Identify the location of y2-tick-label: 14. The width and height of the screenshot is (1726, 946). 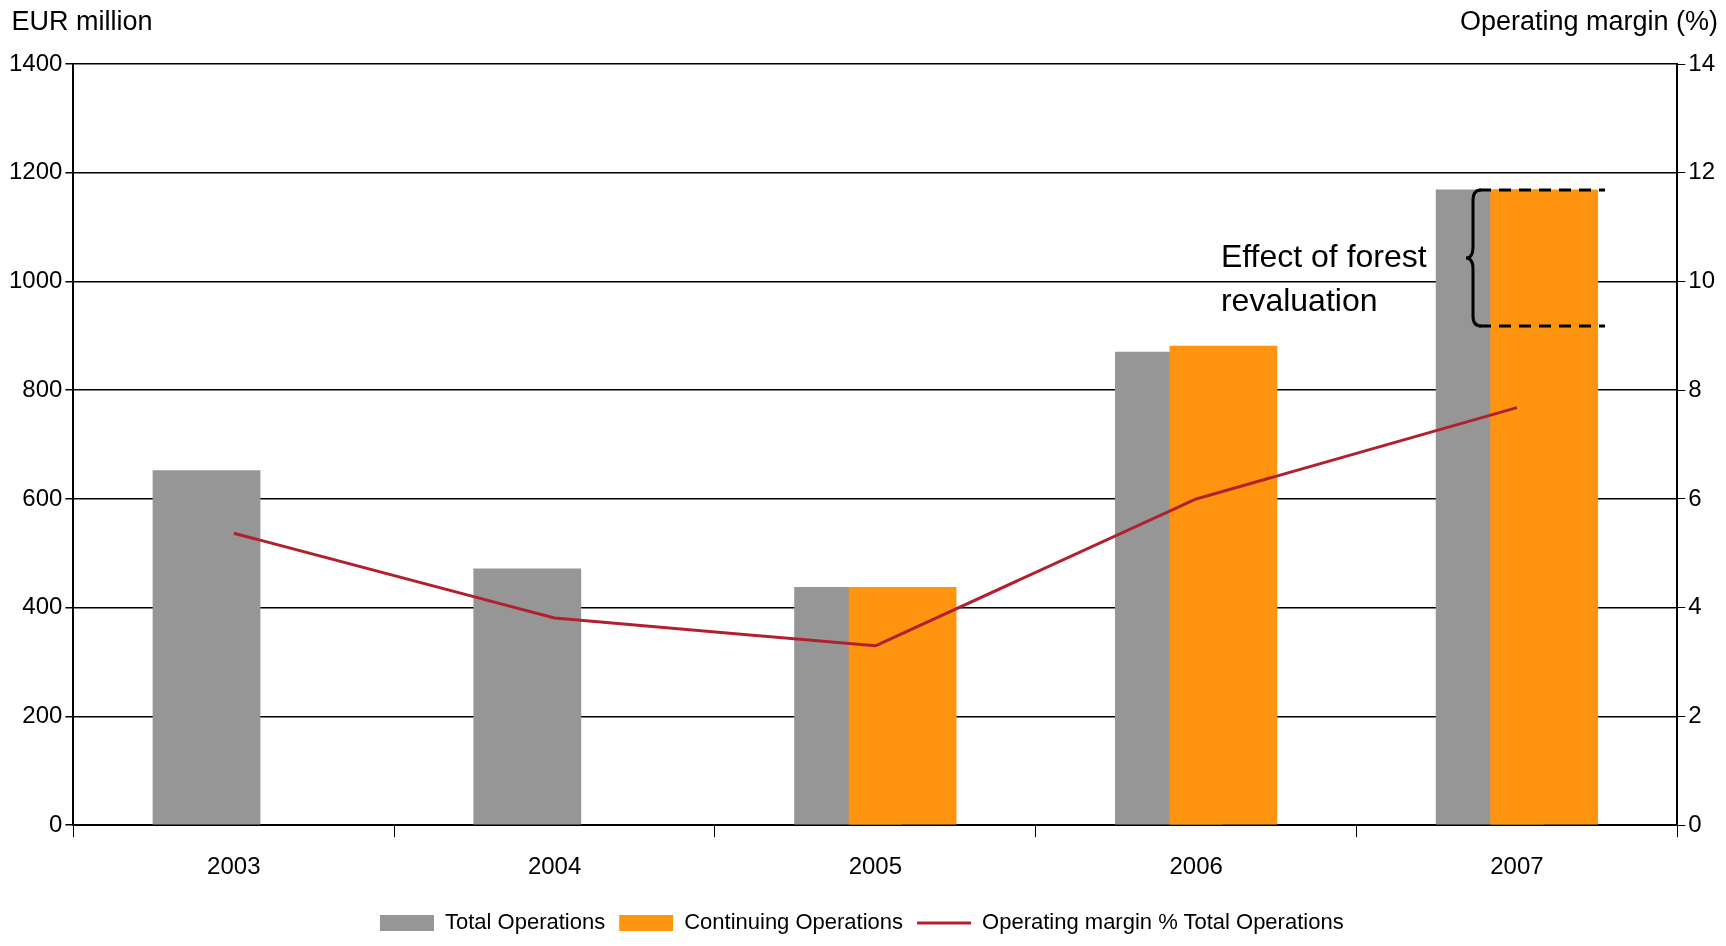
(1702, 62).